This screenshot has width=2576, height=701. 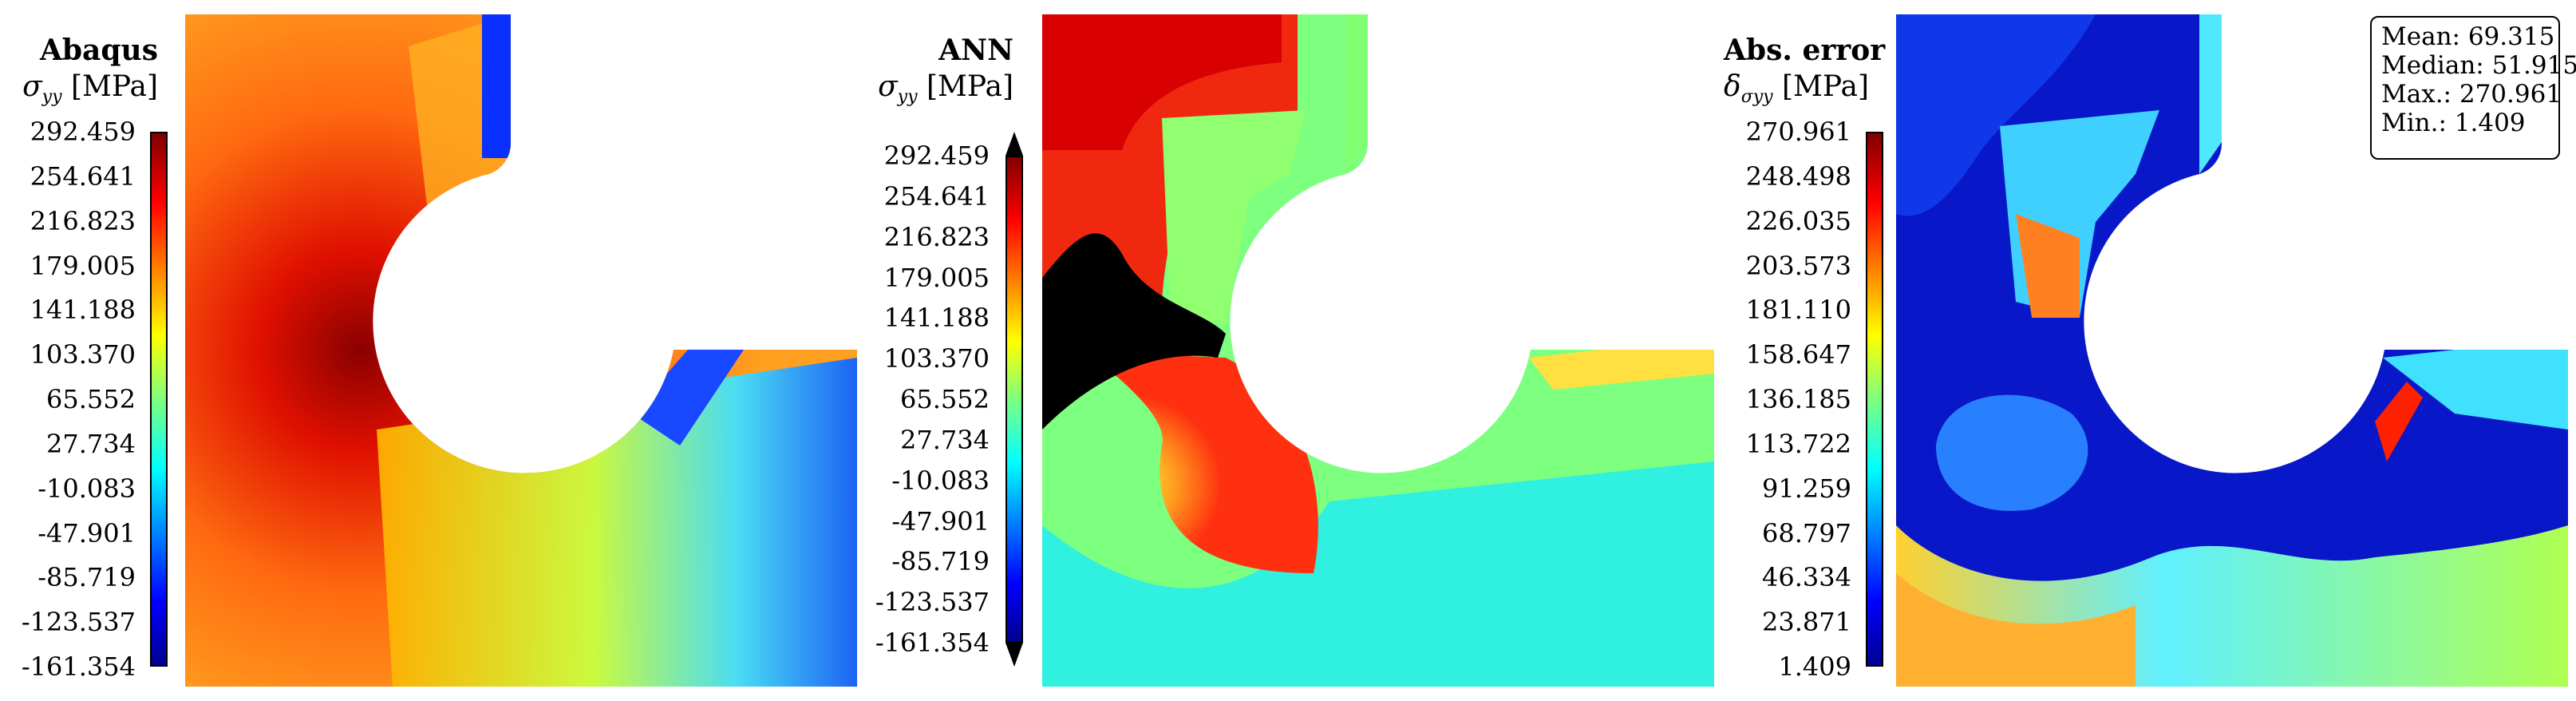 I want to click on colorbar-under-arrow, so click(x=1014, y=655).